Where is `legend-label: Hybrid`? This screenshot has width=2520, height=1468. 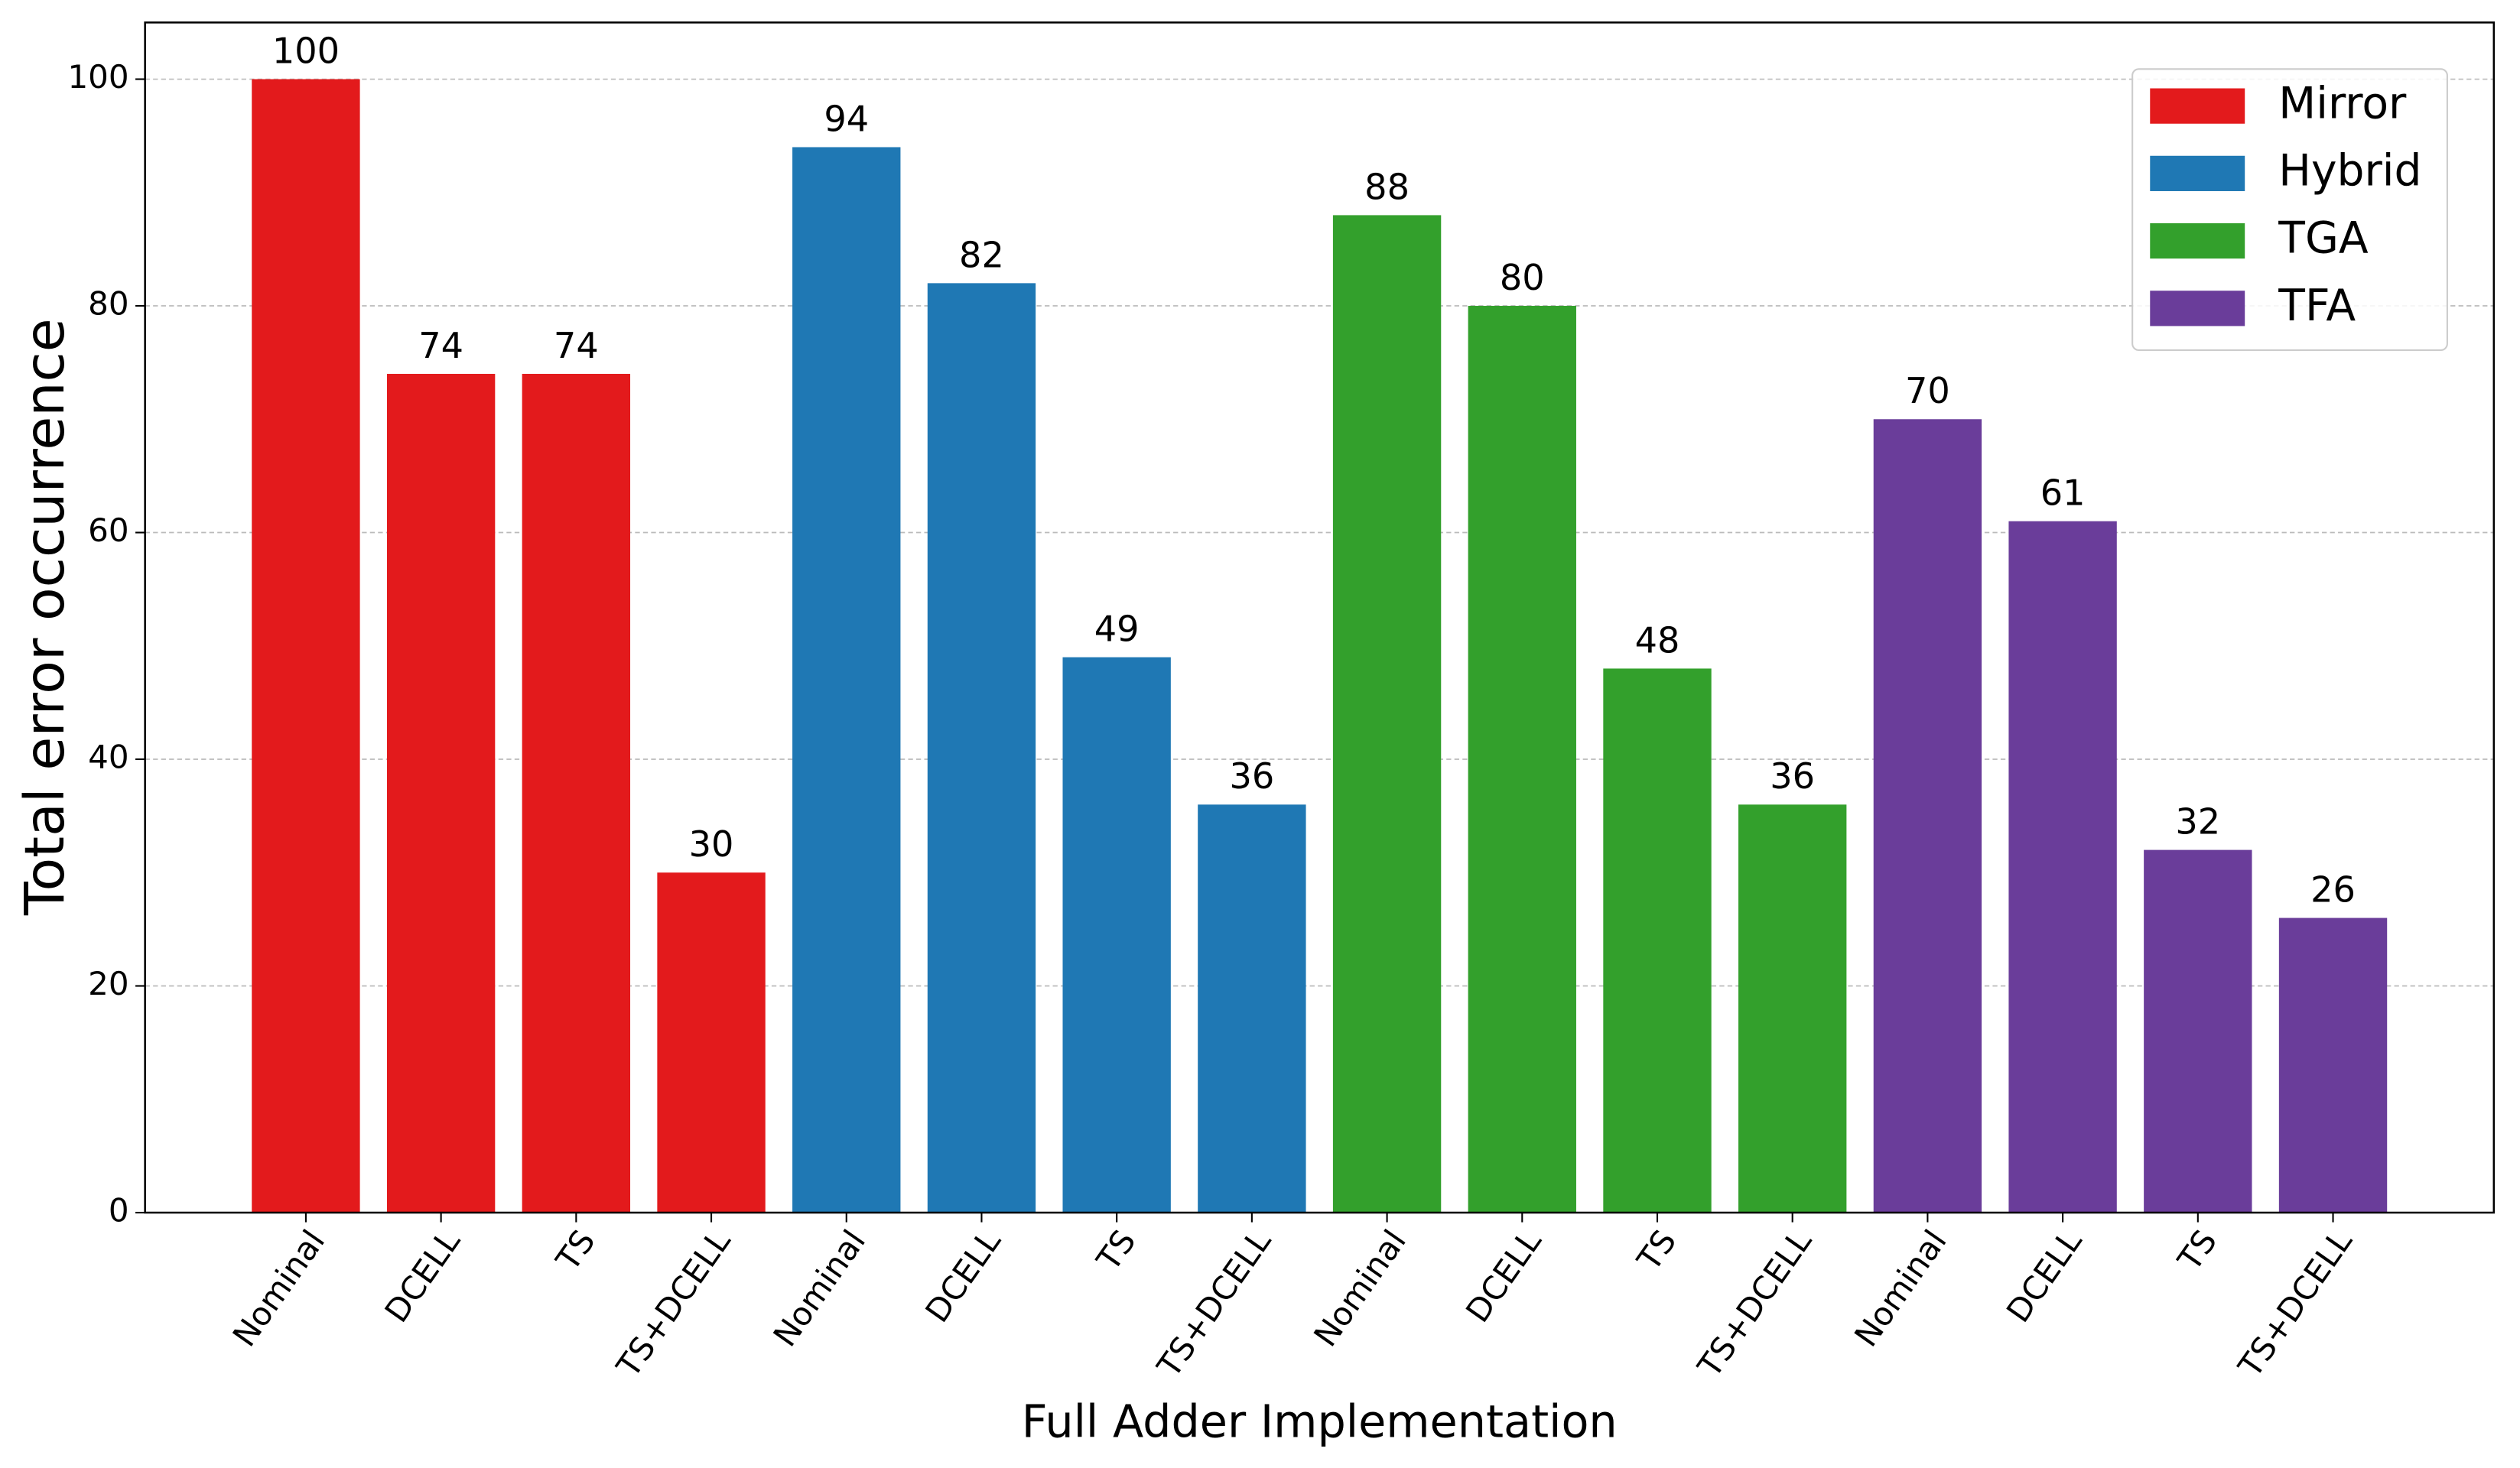 legend-label: Hybrid is located at coordinates (2349, 170).